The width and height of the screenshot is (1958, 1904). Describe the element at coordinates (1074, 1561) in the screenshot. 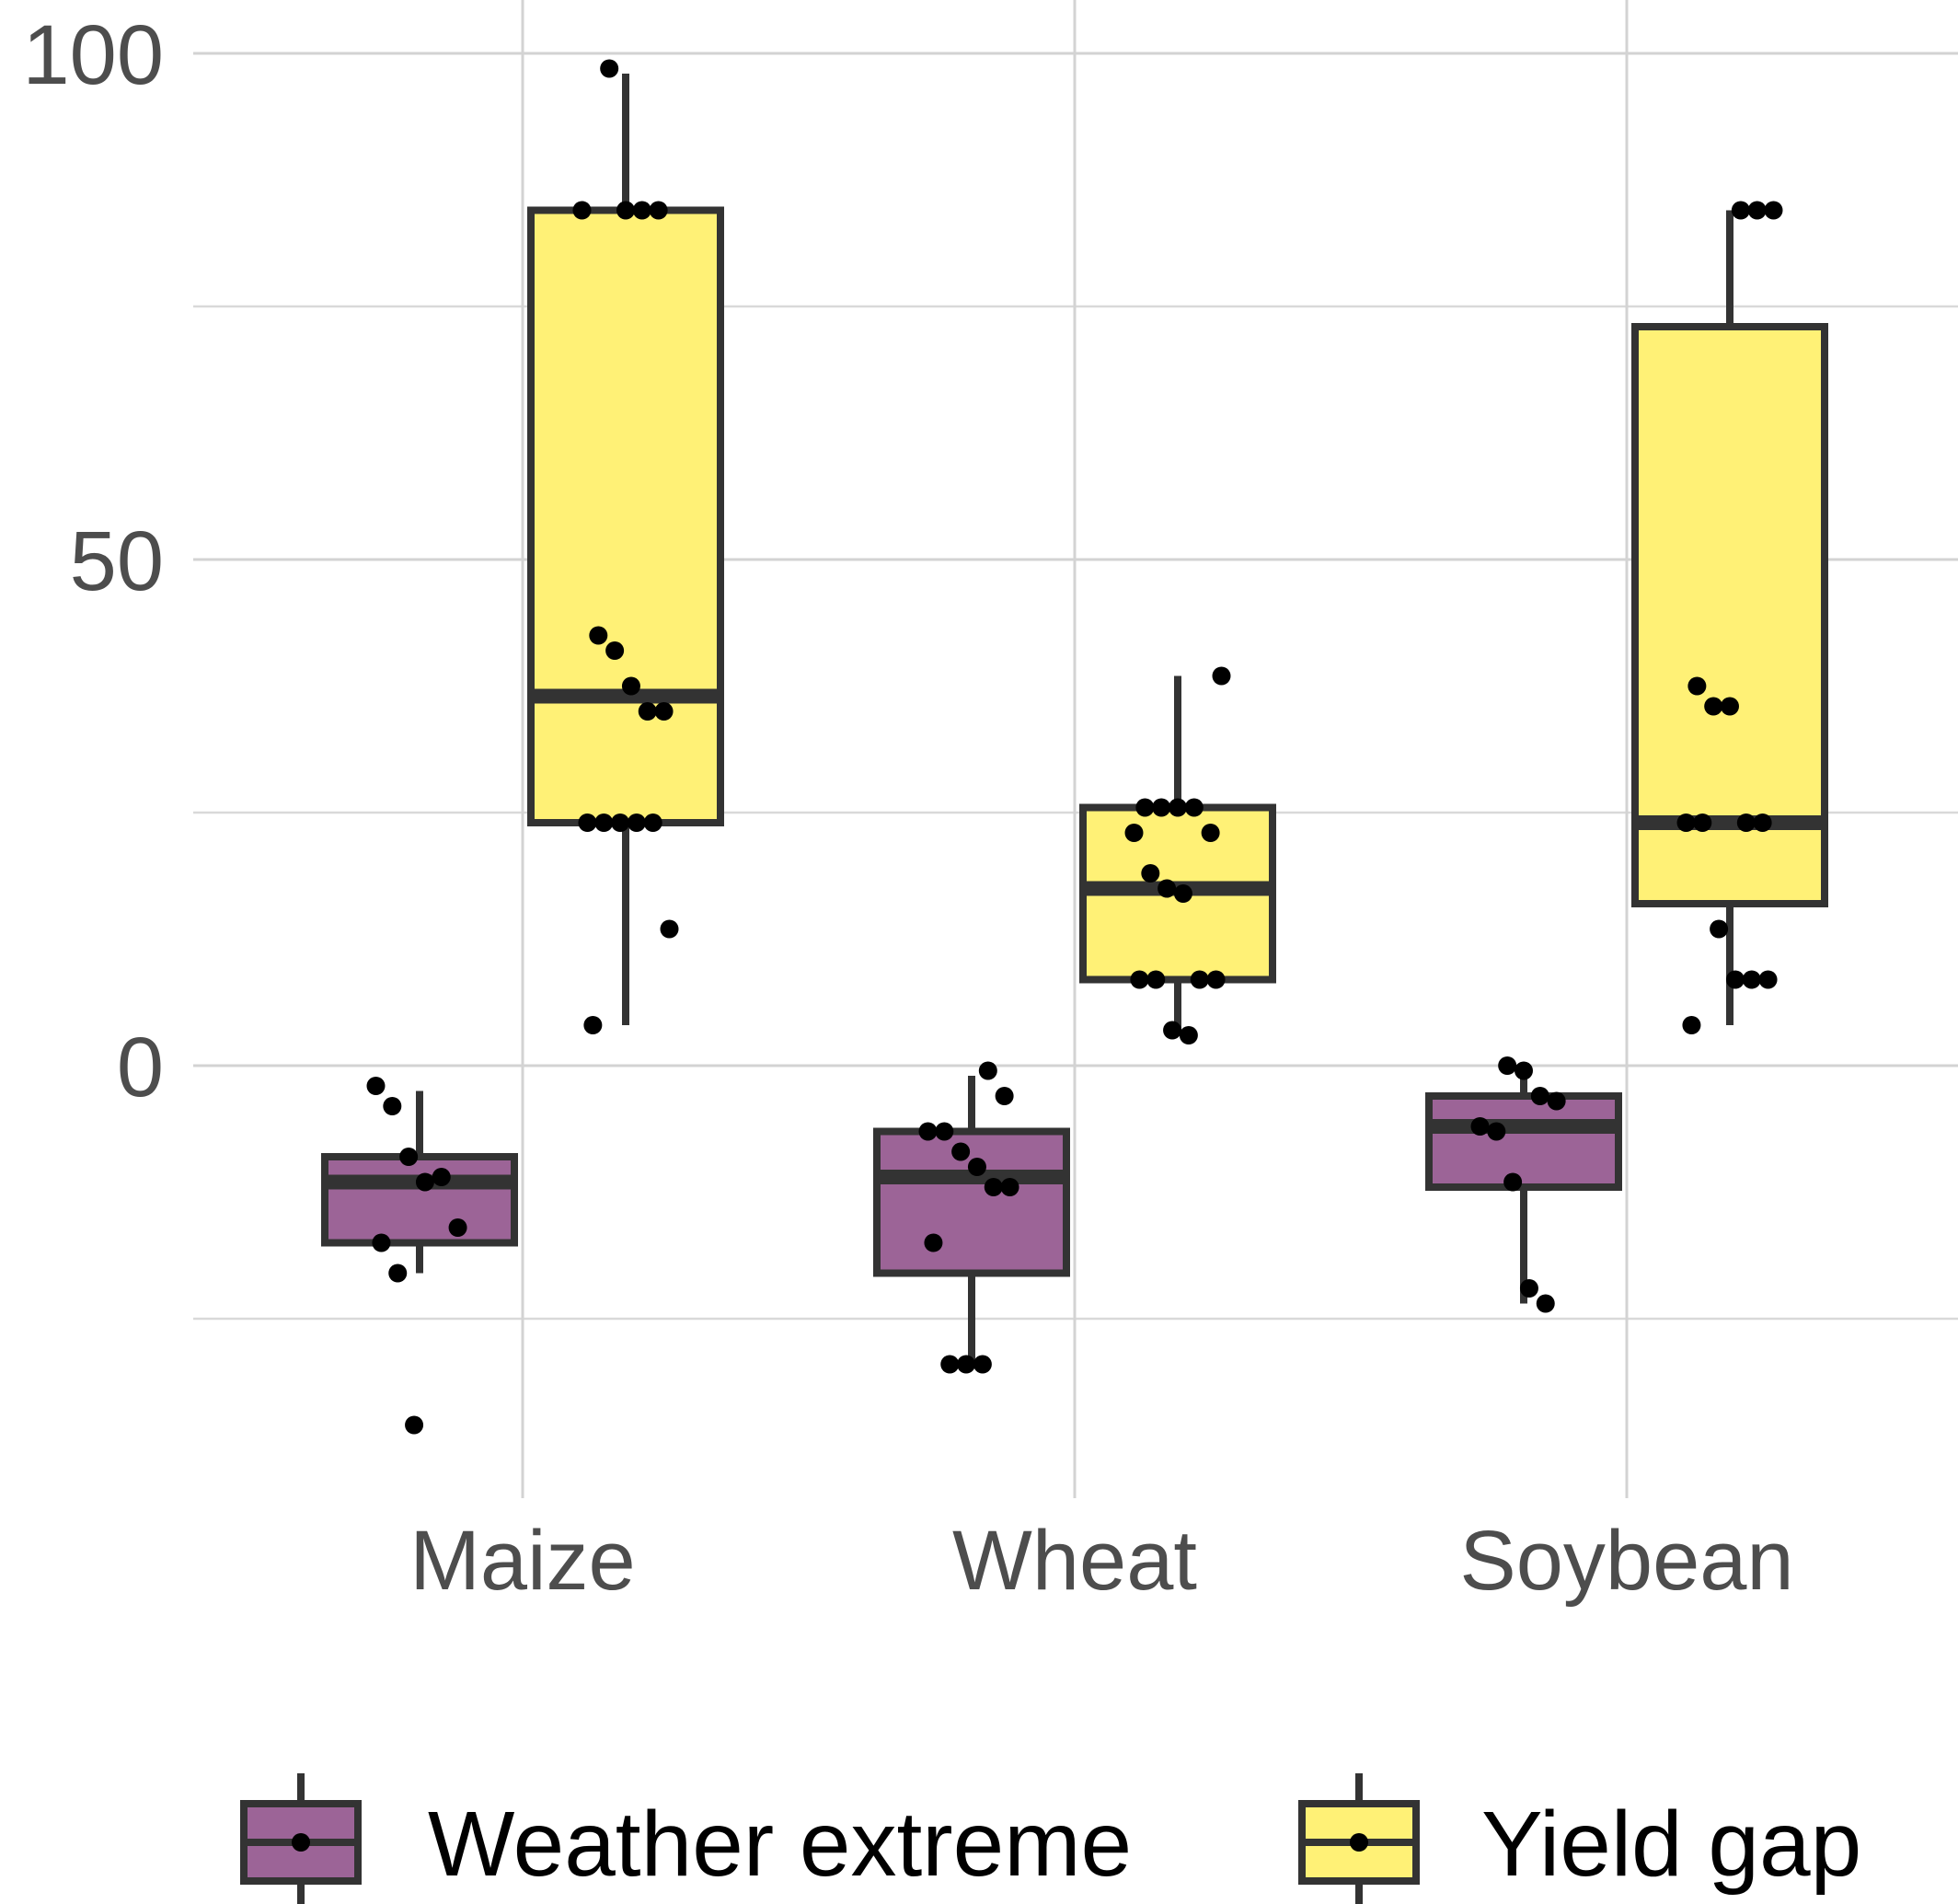

I see `x-tick-label: Wheat` at that location.